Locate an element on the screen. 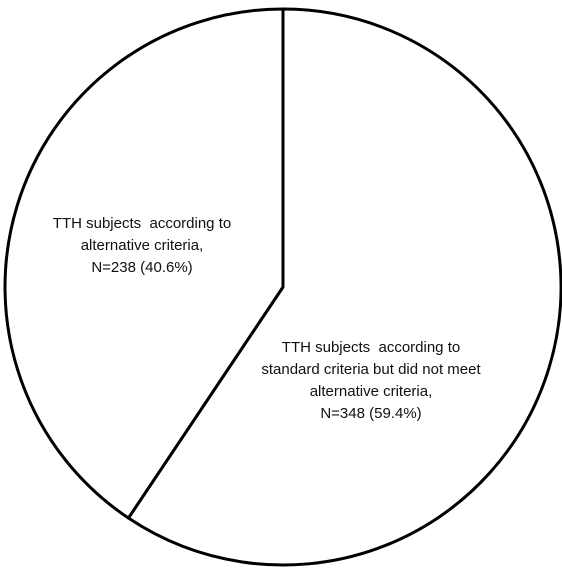 This screenshot has width=562, height=570. pie-slice-label-line: N=238 (40.6%) is located at coordinates (141, 267).